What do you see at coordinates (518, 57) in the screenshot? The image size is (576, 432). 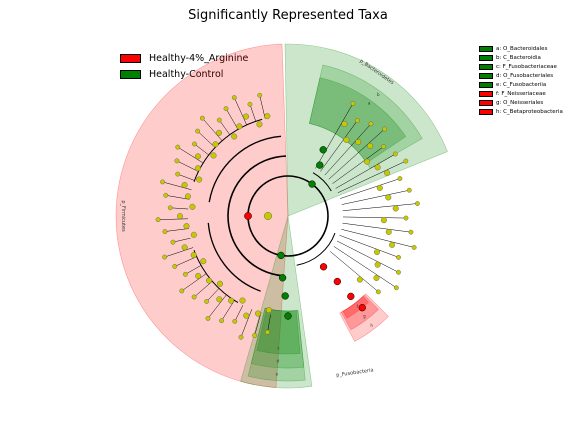 I see `key-text-b: b: C_Bacteroidia` at bounding box center [518, 57].